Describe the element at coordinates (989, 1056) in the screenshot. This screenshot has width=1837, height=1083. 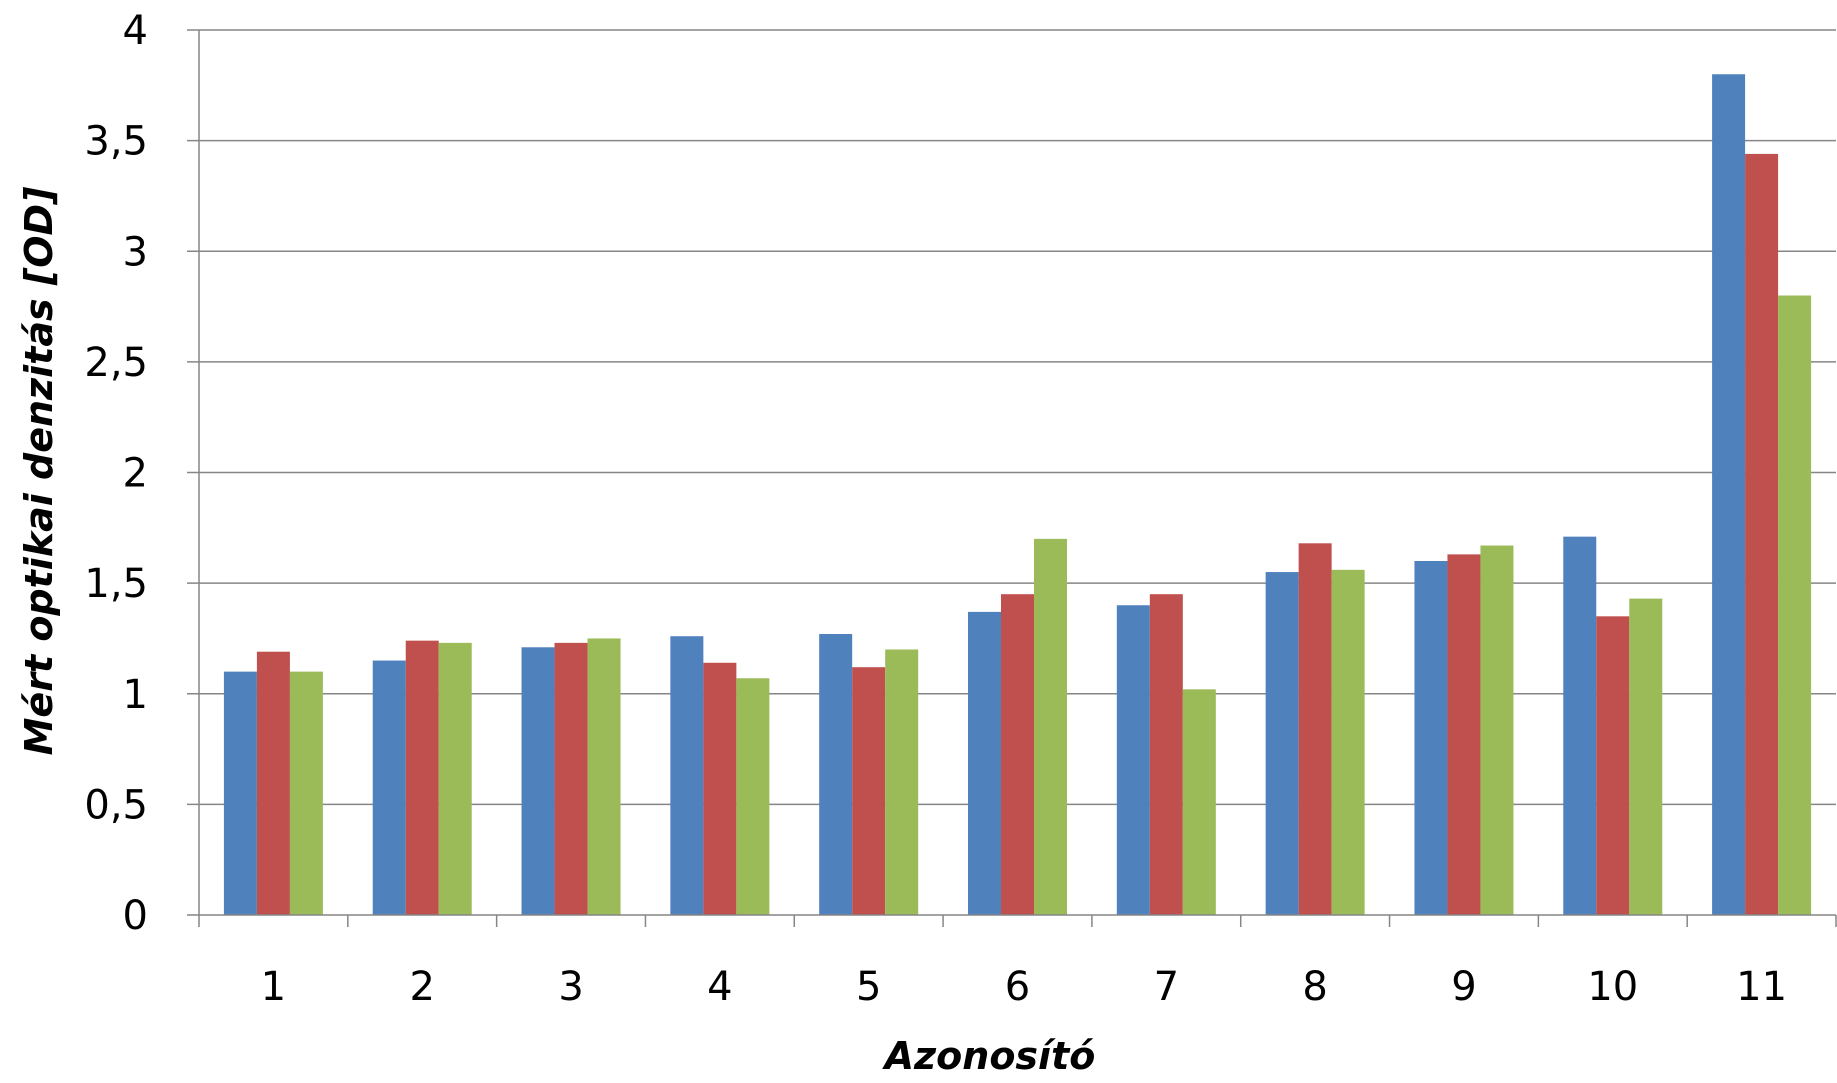
I see `x-axis-title: Azonosító` at that location.